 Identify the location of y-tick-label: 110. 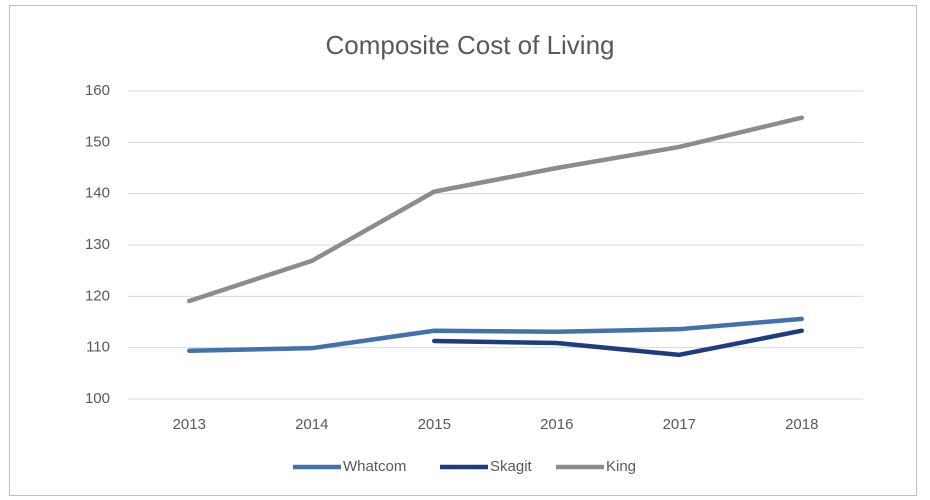
(98, 347).